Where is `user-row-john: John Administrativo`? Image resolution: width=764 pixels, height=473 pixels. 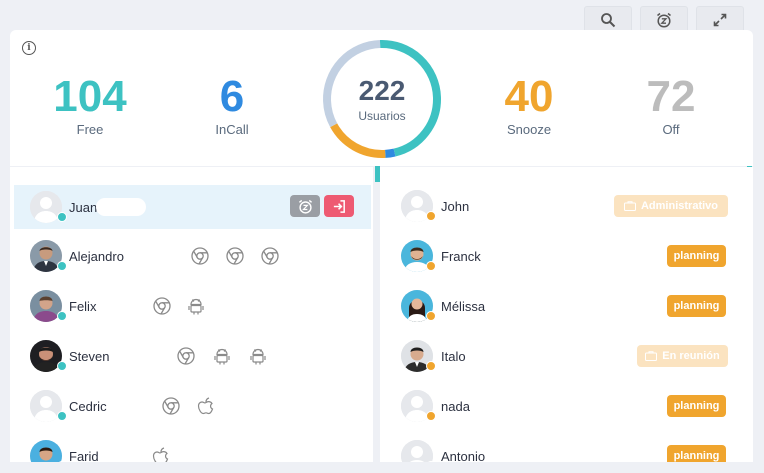 user-row-john: John Administrativo is located at coordinates (566, 206).